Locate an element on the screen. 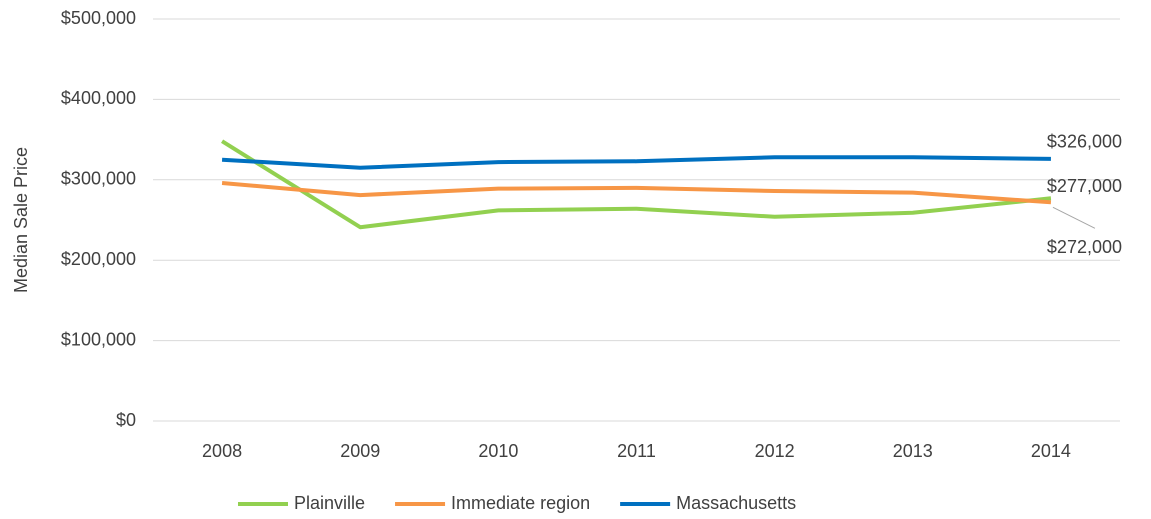  x-tick-label: 2012 is located at coordinates (775, 451).